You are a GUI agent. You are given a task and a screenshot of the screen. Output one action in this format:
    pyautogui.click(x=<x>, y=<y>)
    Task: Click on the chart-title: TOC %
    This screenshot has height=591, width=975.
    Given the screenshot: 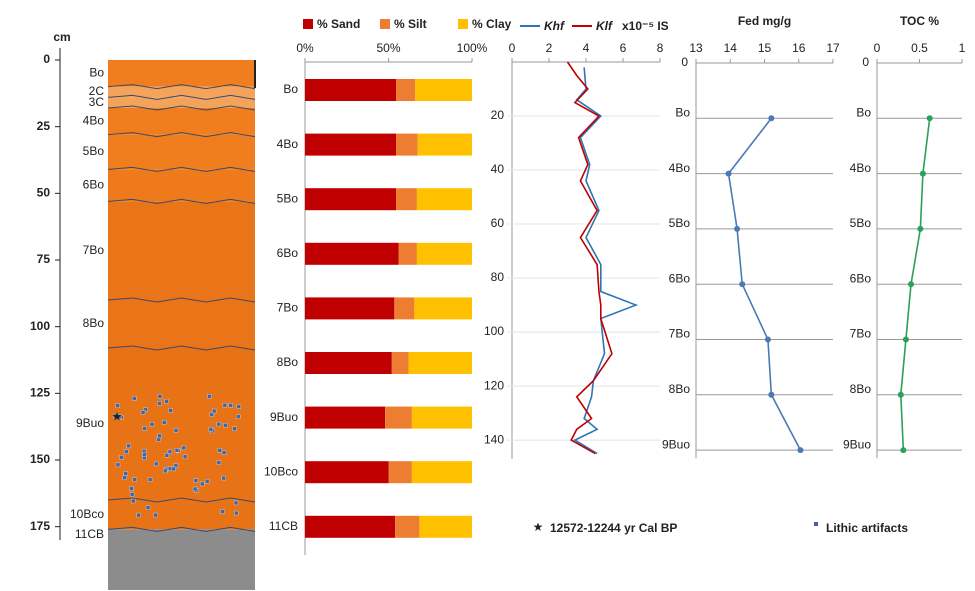 What is the action you would take?
    pyautogui.click(x=919, y=21)
    